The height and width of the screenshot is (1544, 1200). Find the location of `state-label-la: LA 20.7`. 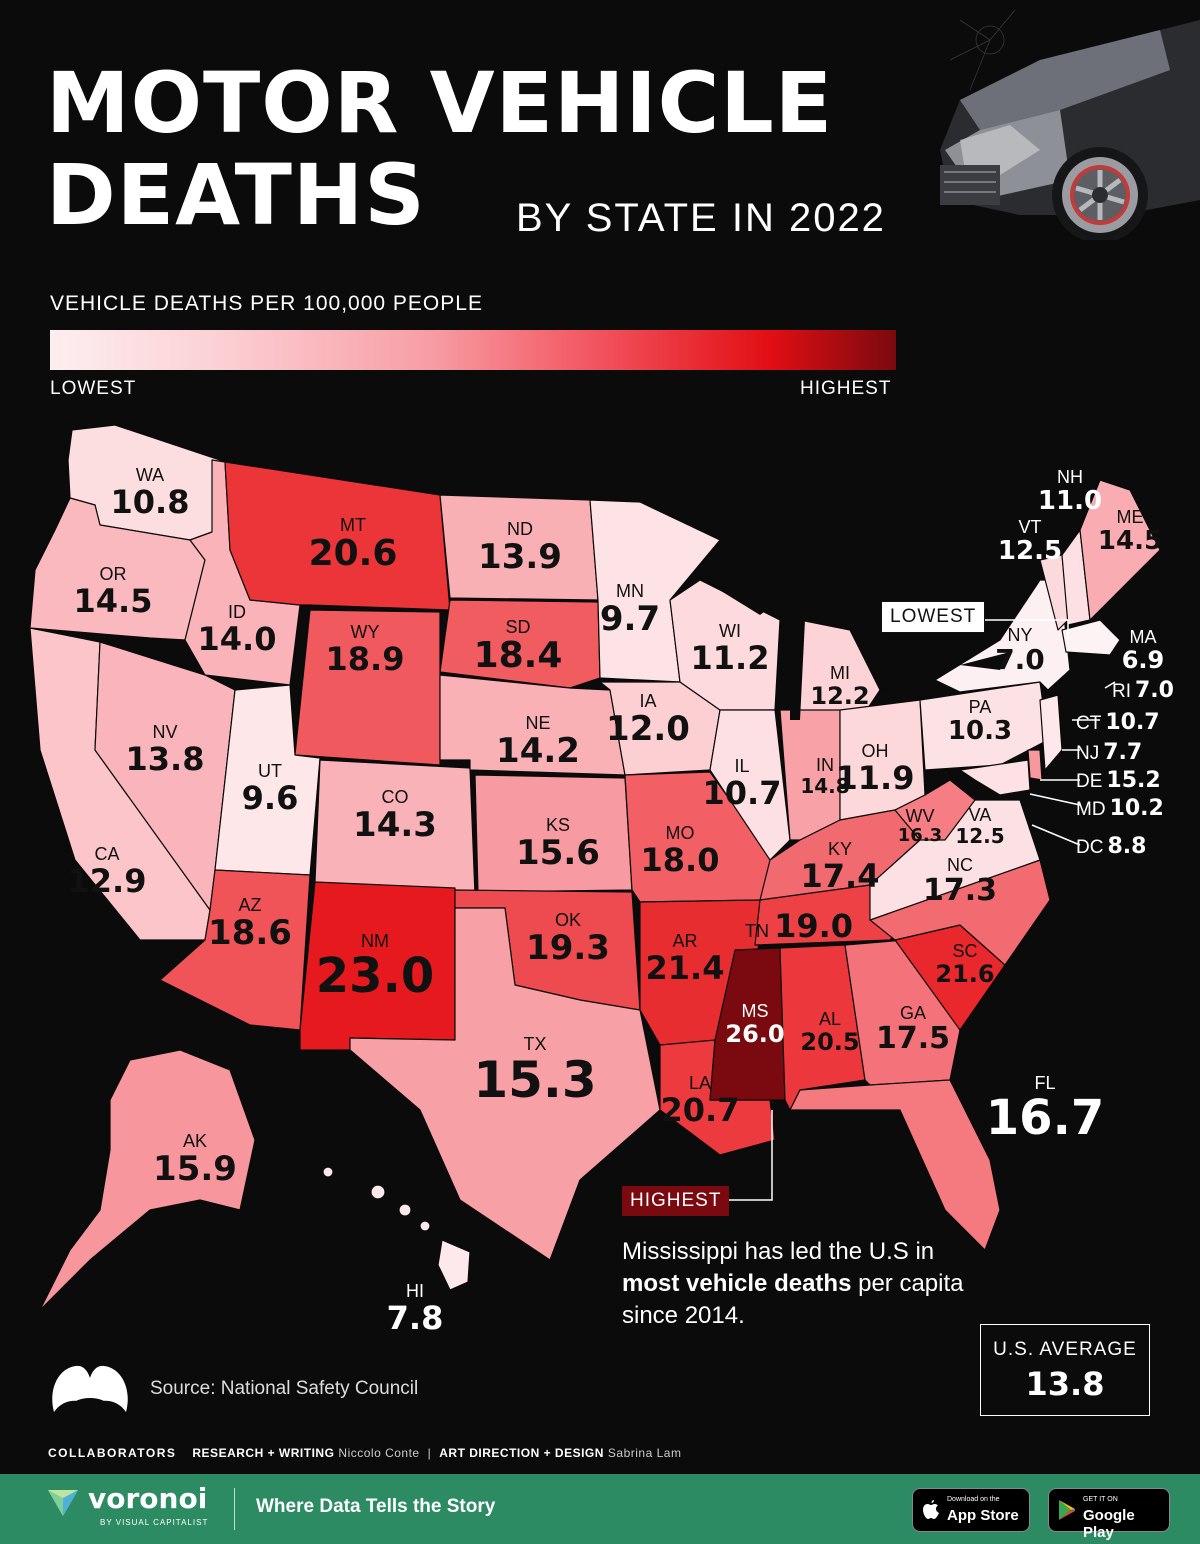

state-label-la: LA 20.7 is located at coordinates (700, 1101).